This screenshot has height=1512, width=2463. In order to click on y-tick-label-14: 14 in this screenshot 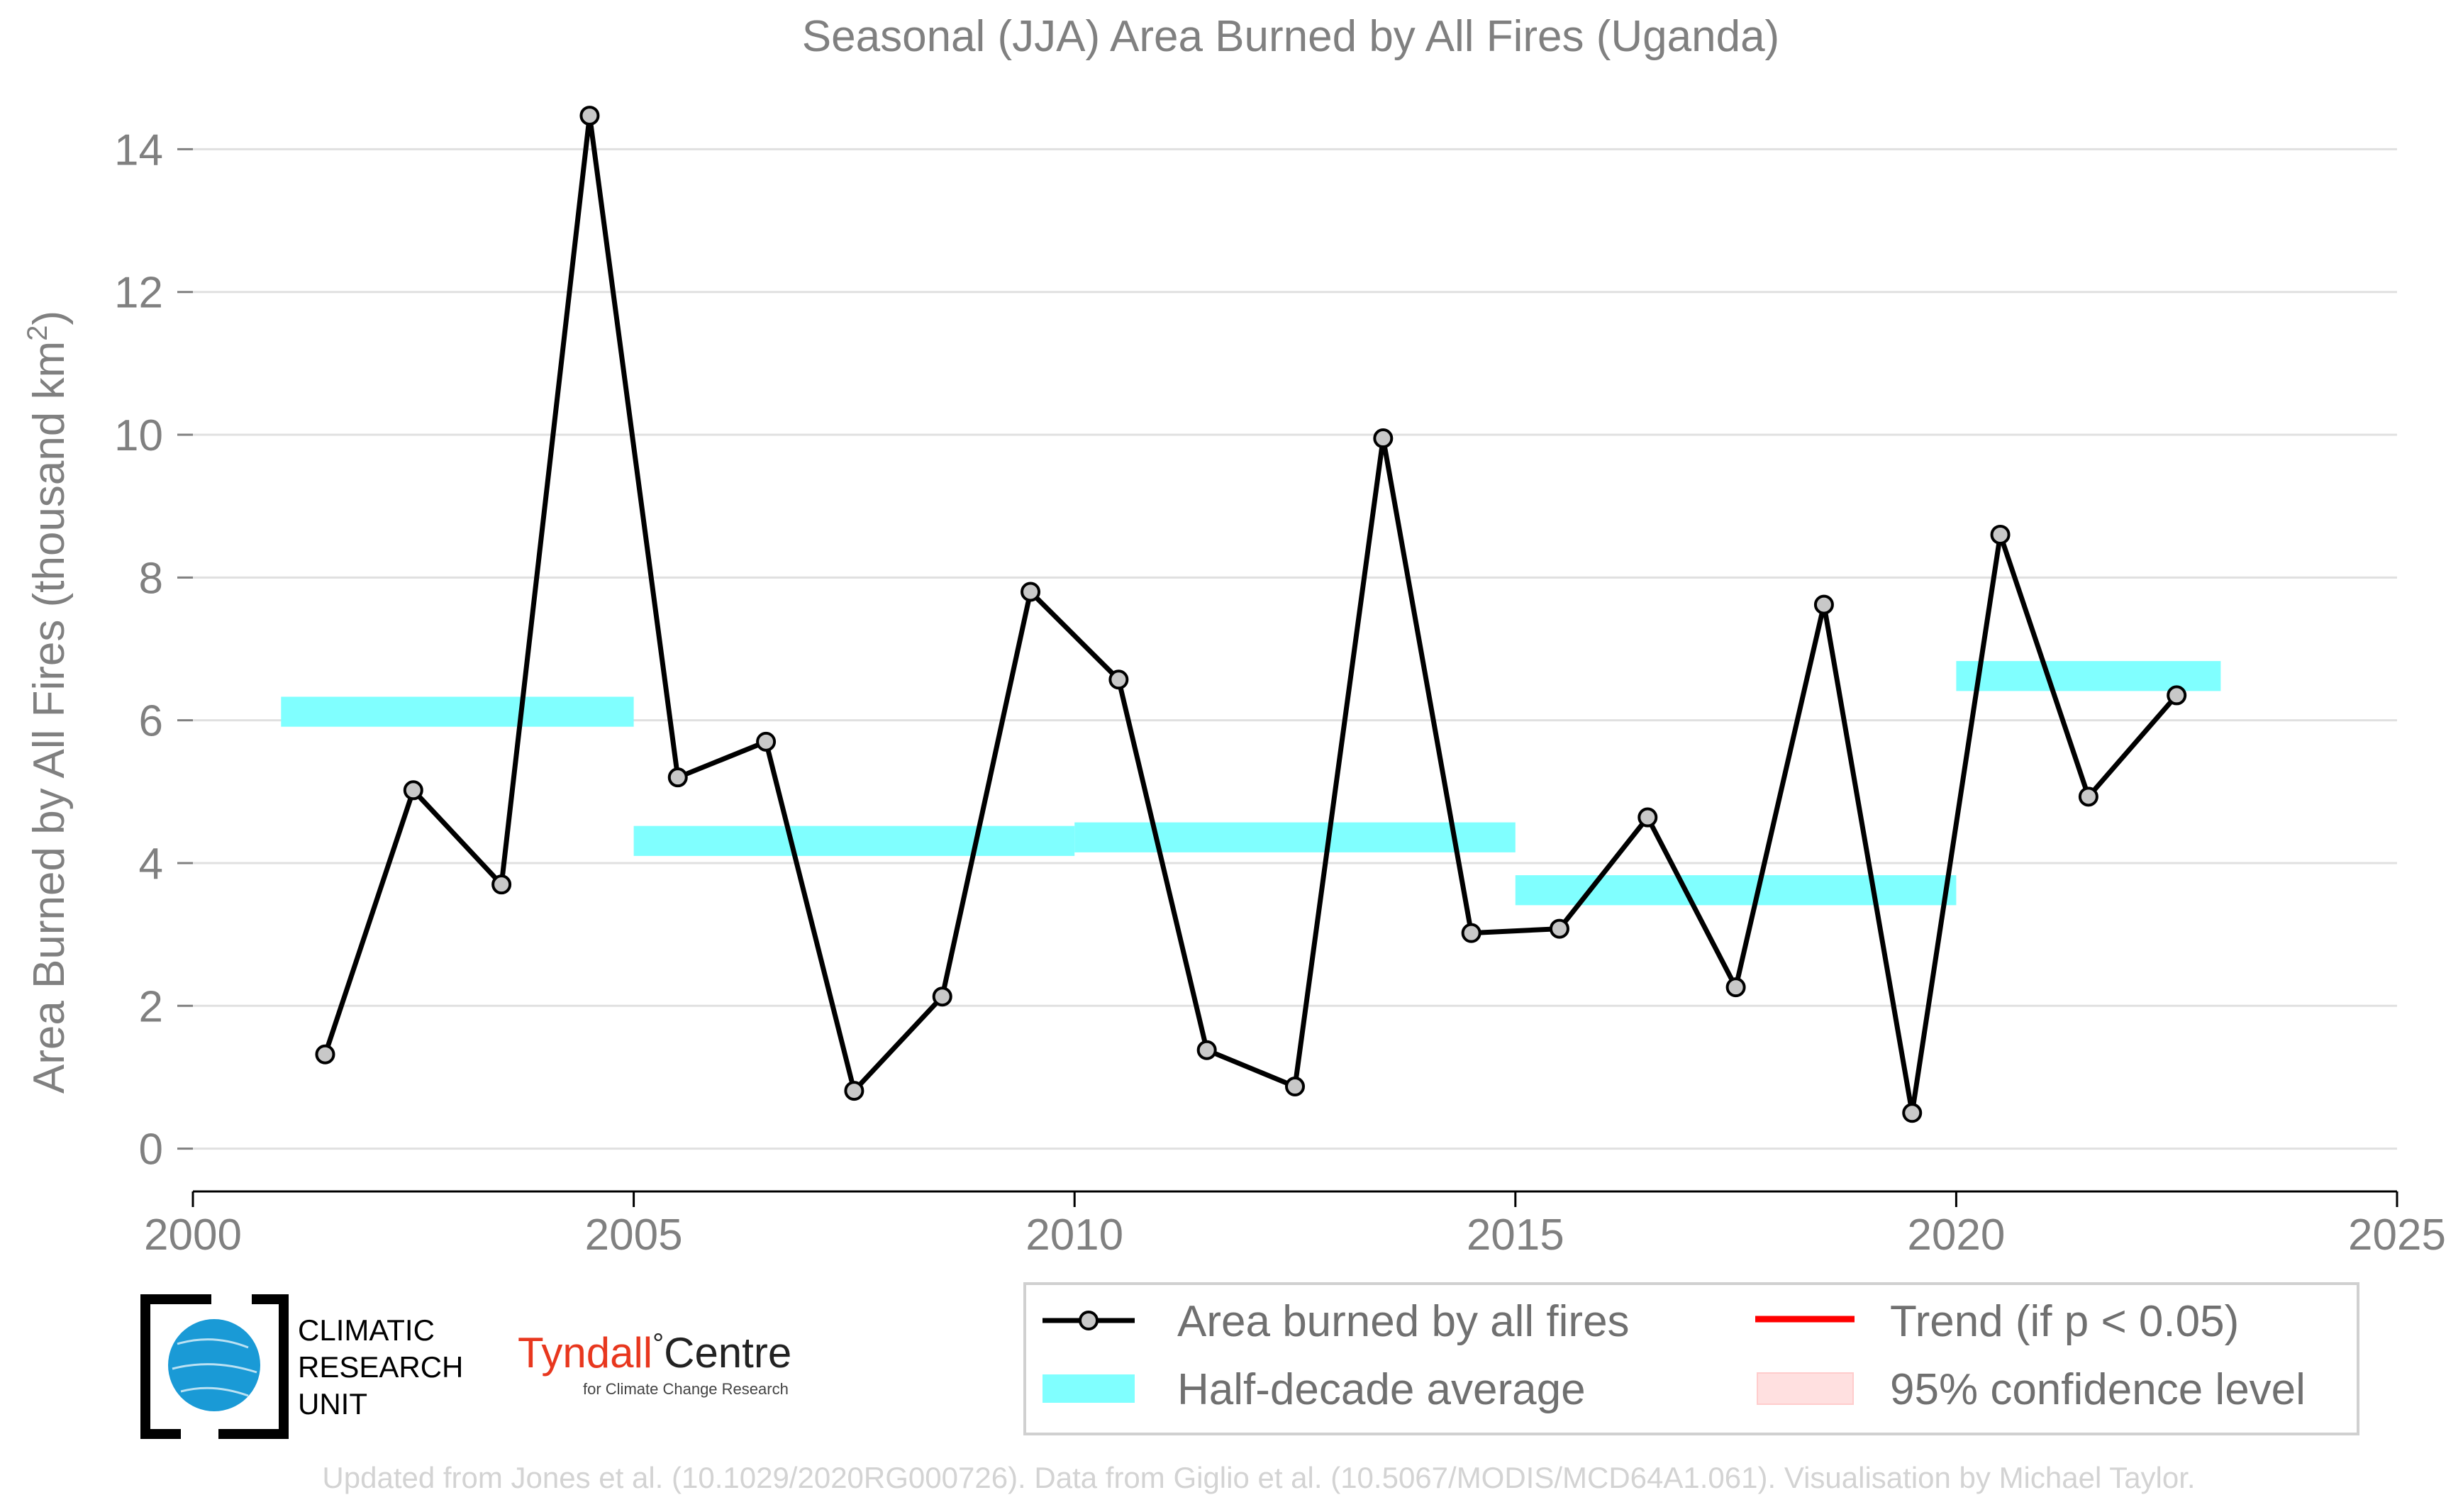, I will do `click(138, 150)`.